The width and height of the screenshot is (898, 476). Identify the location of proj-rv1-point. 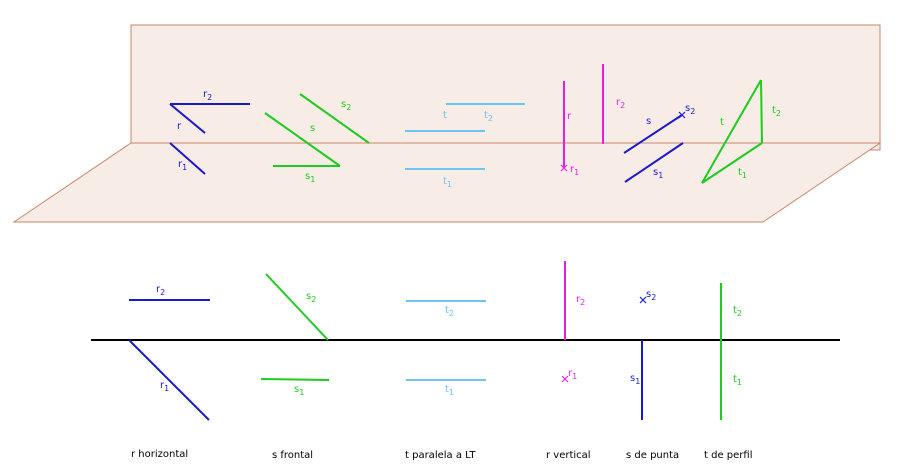
(565, 379).